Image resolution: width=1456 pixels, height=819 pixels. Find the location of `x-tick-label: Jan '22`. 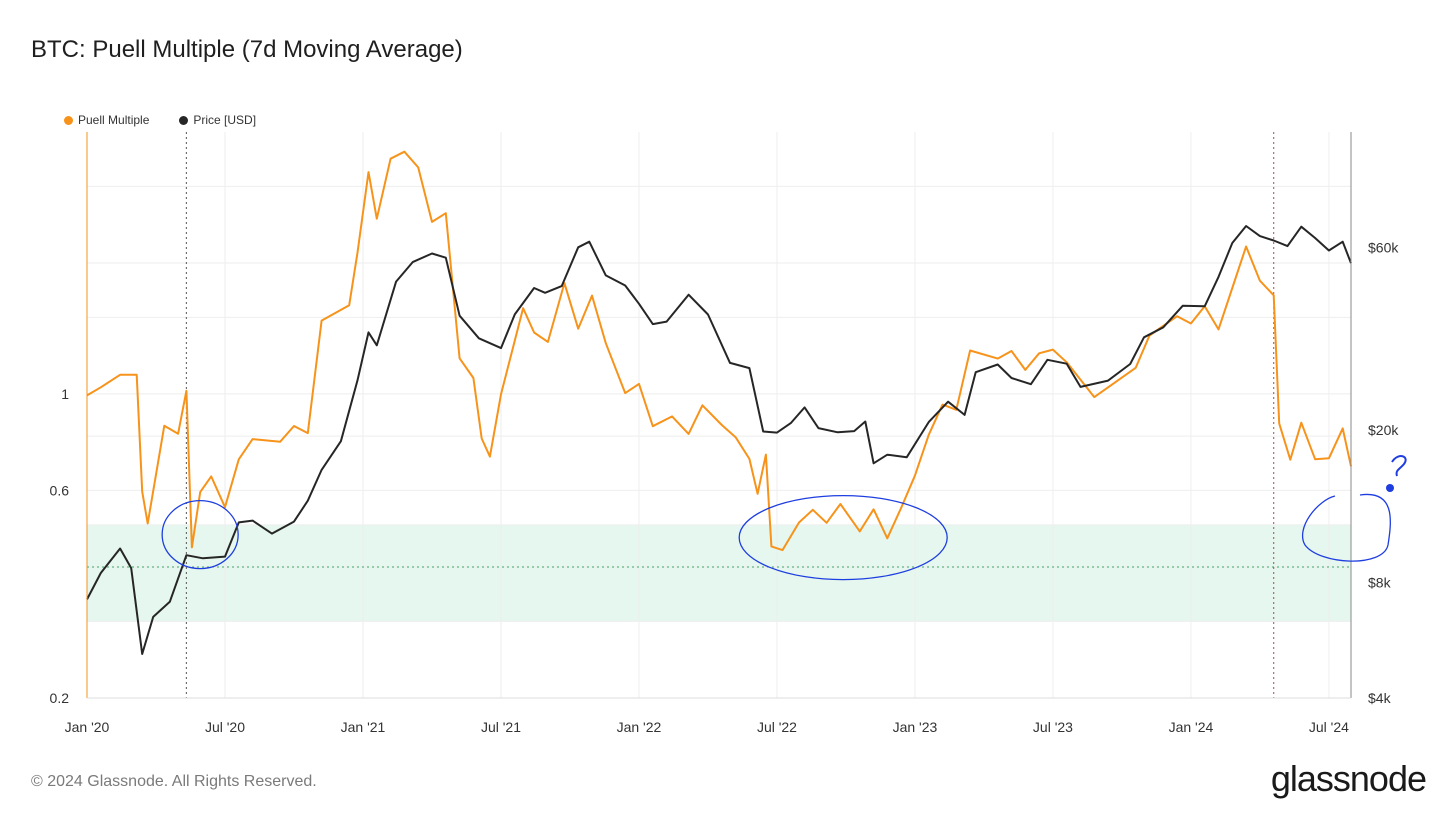

x-tick-label: Jan '22 is located at coordinates (639, 727).